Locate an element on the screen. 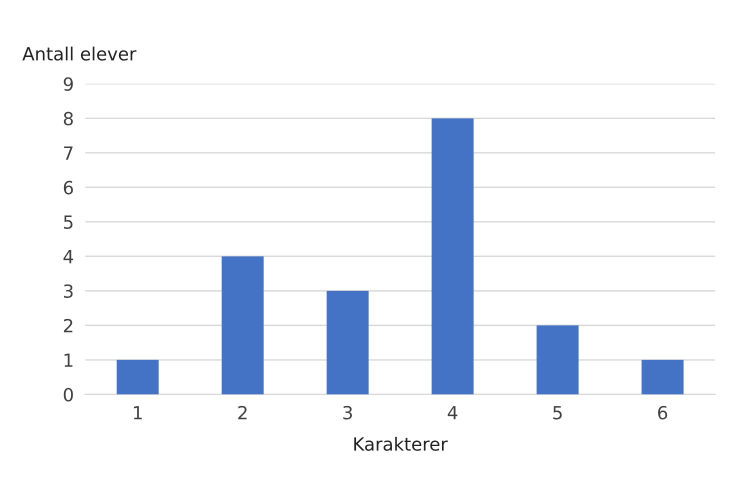  x-tick-label: 6 is located at coordinates (663, 413).